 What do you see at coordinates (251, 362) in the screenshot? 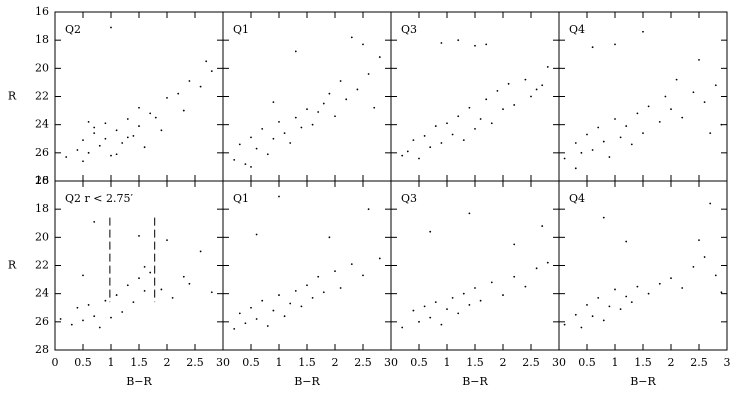
I see `x-tick-label: 0.5` at bounding box center [251, 362].